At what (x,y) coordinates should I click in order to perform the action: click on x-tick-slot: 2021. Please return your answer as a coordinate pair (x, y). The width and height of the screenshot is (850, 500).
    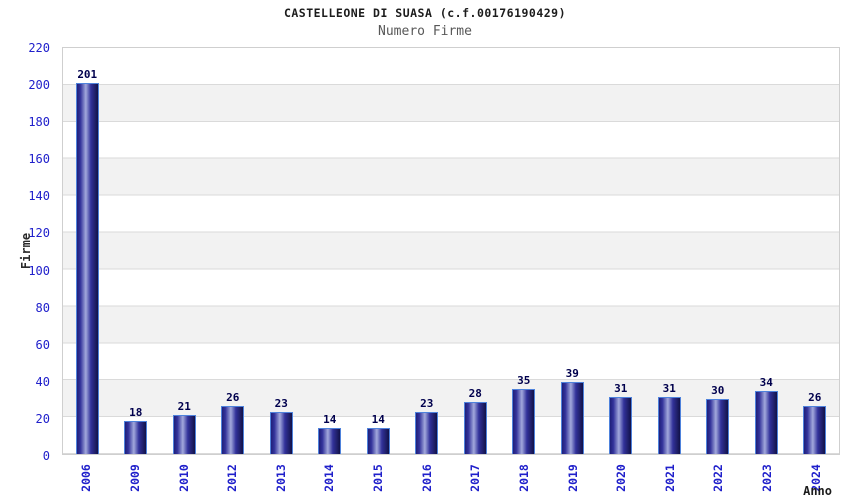
    Looking at the image, I should click on (670, 478).